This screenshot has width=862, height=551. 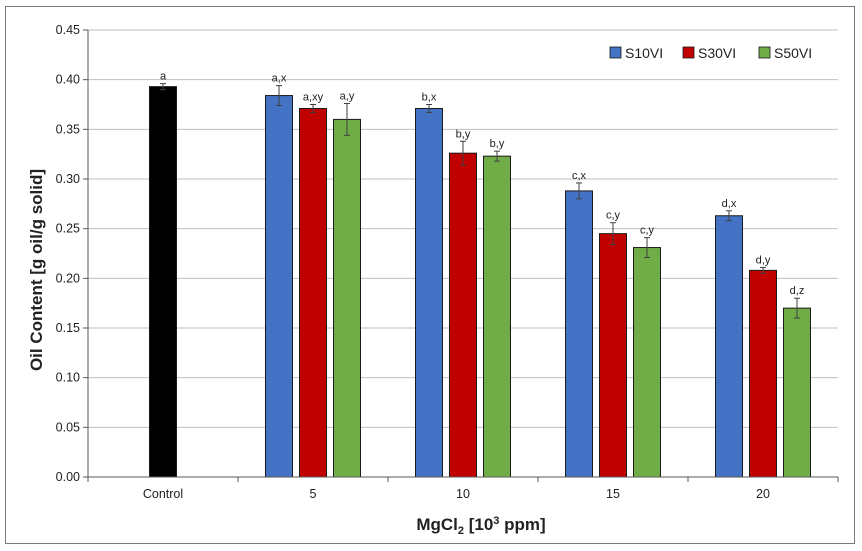 What do you see at coordinates (797, 291) in the screenshot?
I see `significance-label: d,z` at bounding box center [797, 291].